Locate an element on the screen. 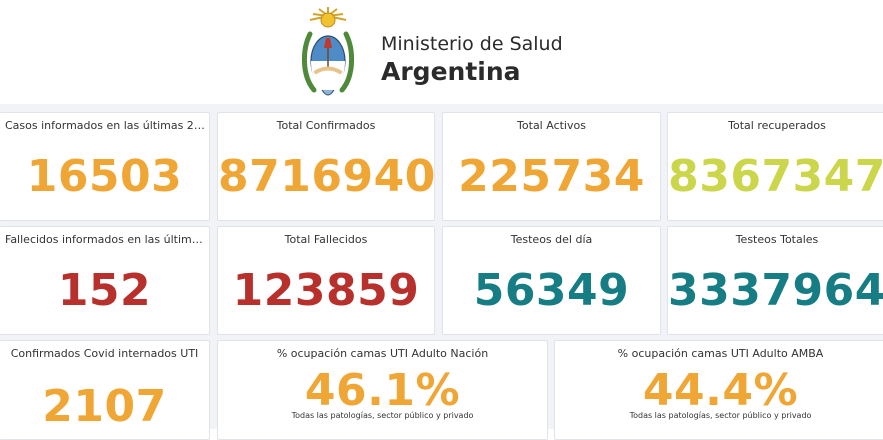 The width and height of the screenshot is (883, 440). card-value: 2107 is located at coordinates (104, 406).